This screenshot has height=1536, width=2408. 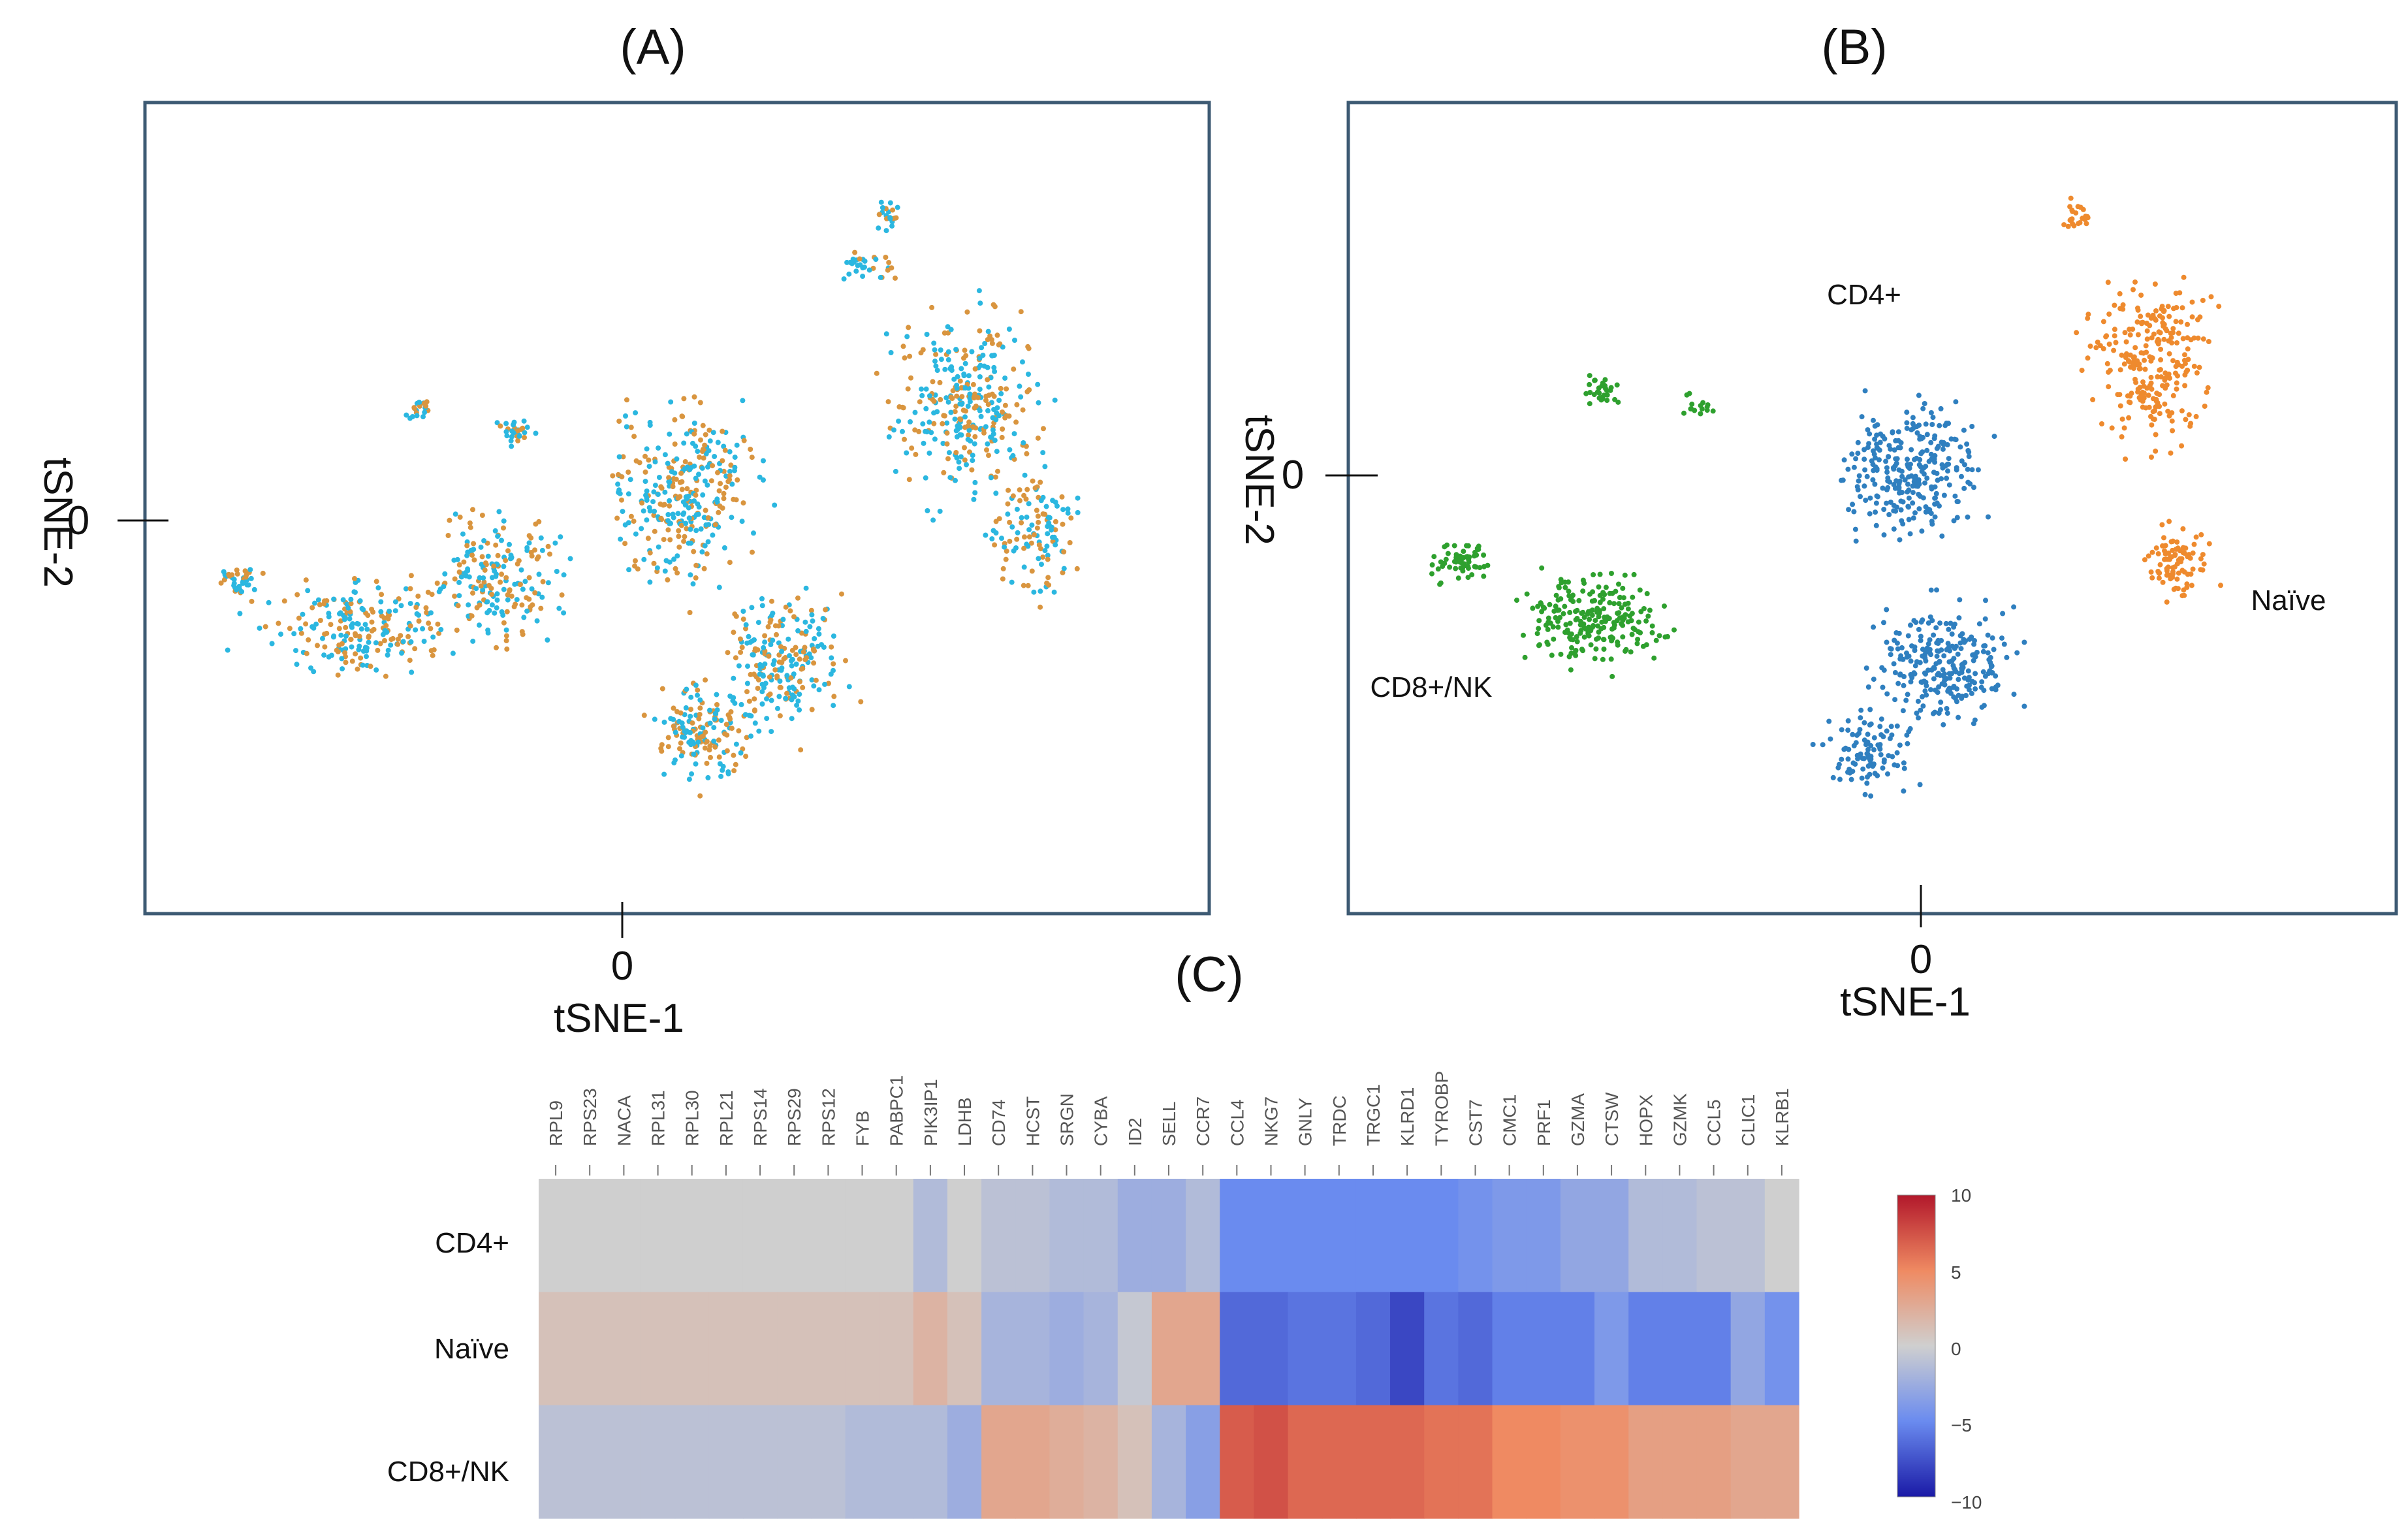 What do you see at coordinates (1544, 1122) in the screenshot?
I see `gene-label: PRF1` at bounding box center [1544, 1122].